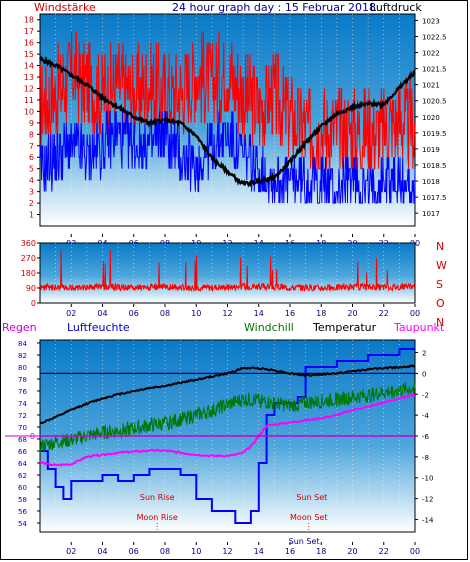 This screenshot has width=470, height=562. What do you see at coordinates (426, 416) in the screenshot?
I see `y2-tick-label: -4` at bounding box center [426, 416].